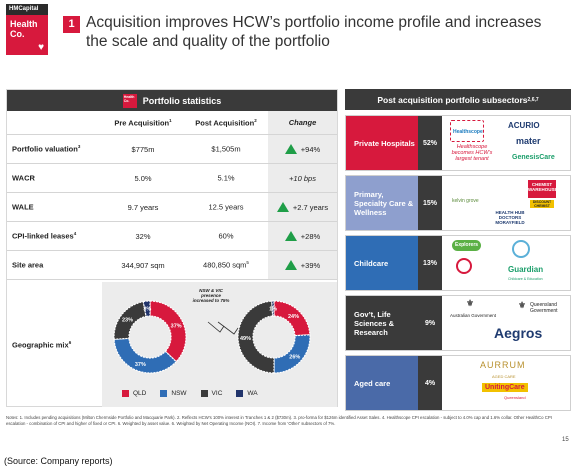 The image size is (583, 473). What do you see at coordinates (226, 207) in the screenshot?
I see `post-value: 12.5 years` at bounding box center [226, 207].